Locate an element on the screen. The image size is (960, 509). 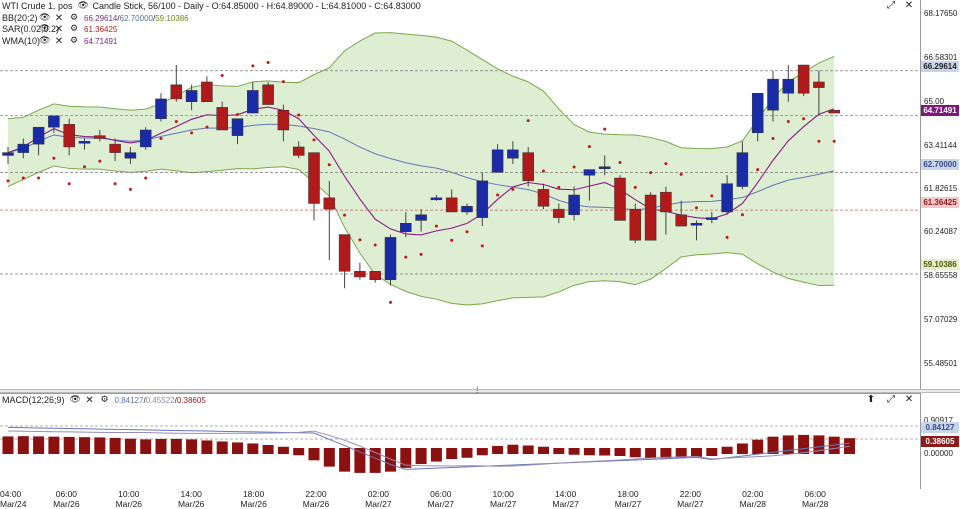
pane-splitter: ⁞ is located at coordinates (480, 390).